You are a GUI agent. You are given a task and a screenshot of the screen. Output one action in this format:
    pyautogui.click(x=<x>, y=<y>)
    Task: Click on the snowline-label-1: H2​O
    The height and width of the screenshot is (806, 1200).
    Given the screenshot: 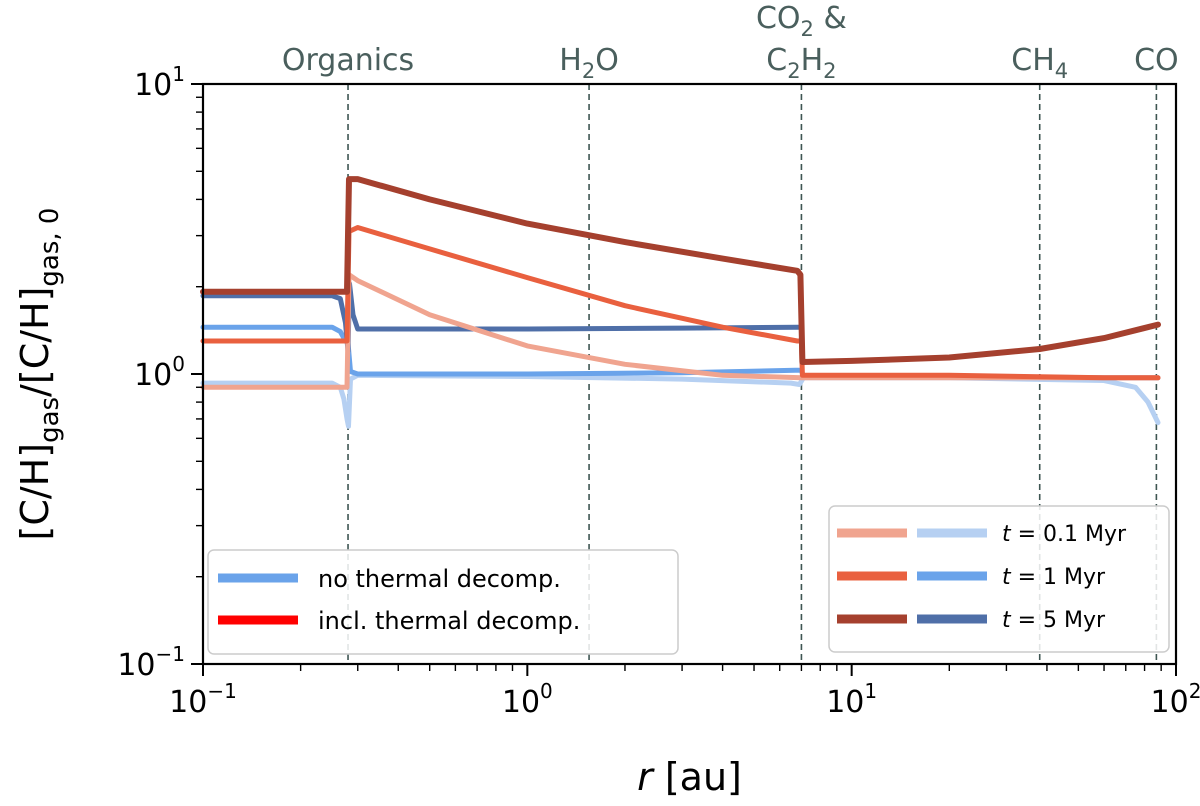 What is the action you would take?
    pyautogui.click(x=589, y=63)
    